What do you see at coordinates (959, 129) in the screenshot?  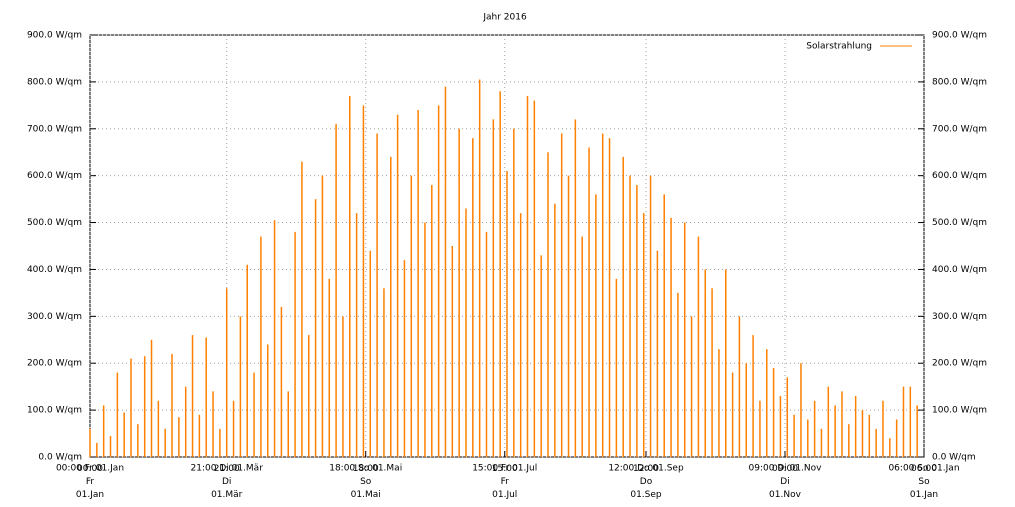 I see `y2-tick-label: 700.0 W/qm` at bounding box center [959, 129].